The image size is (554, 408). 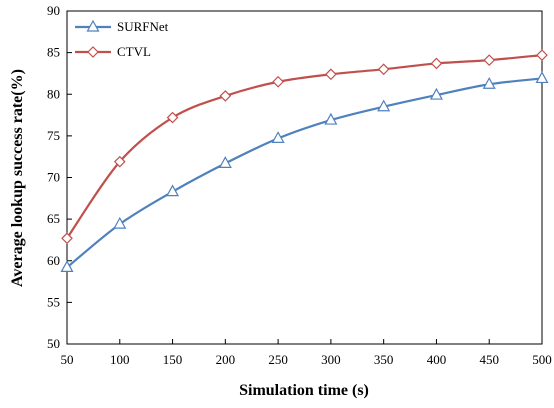 I want to click on x-tick-label: 200, so click(x=226, y=359).